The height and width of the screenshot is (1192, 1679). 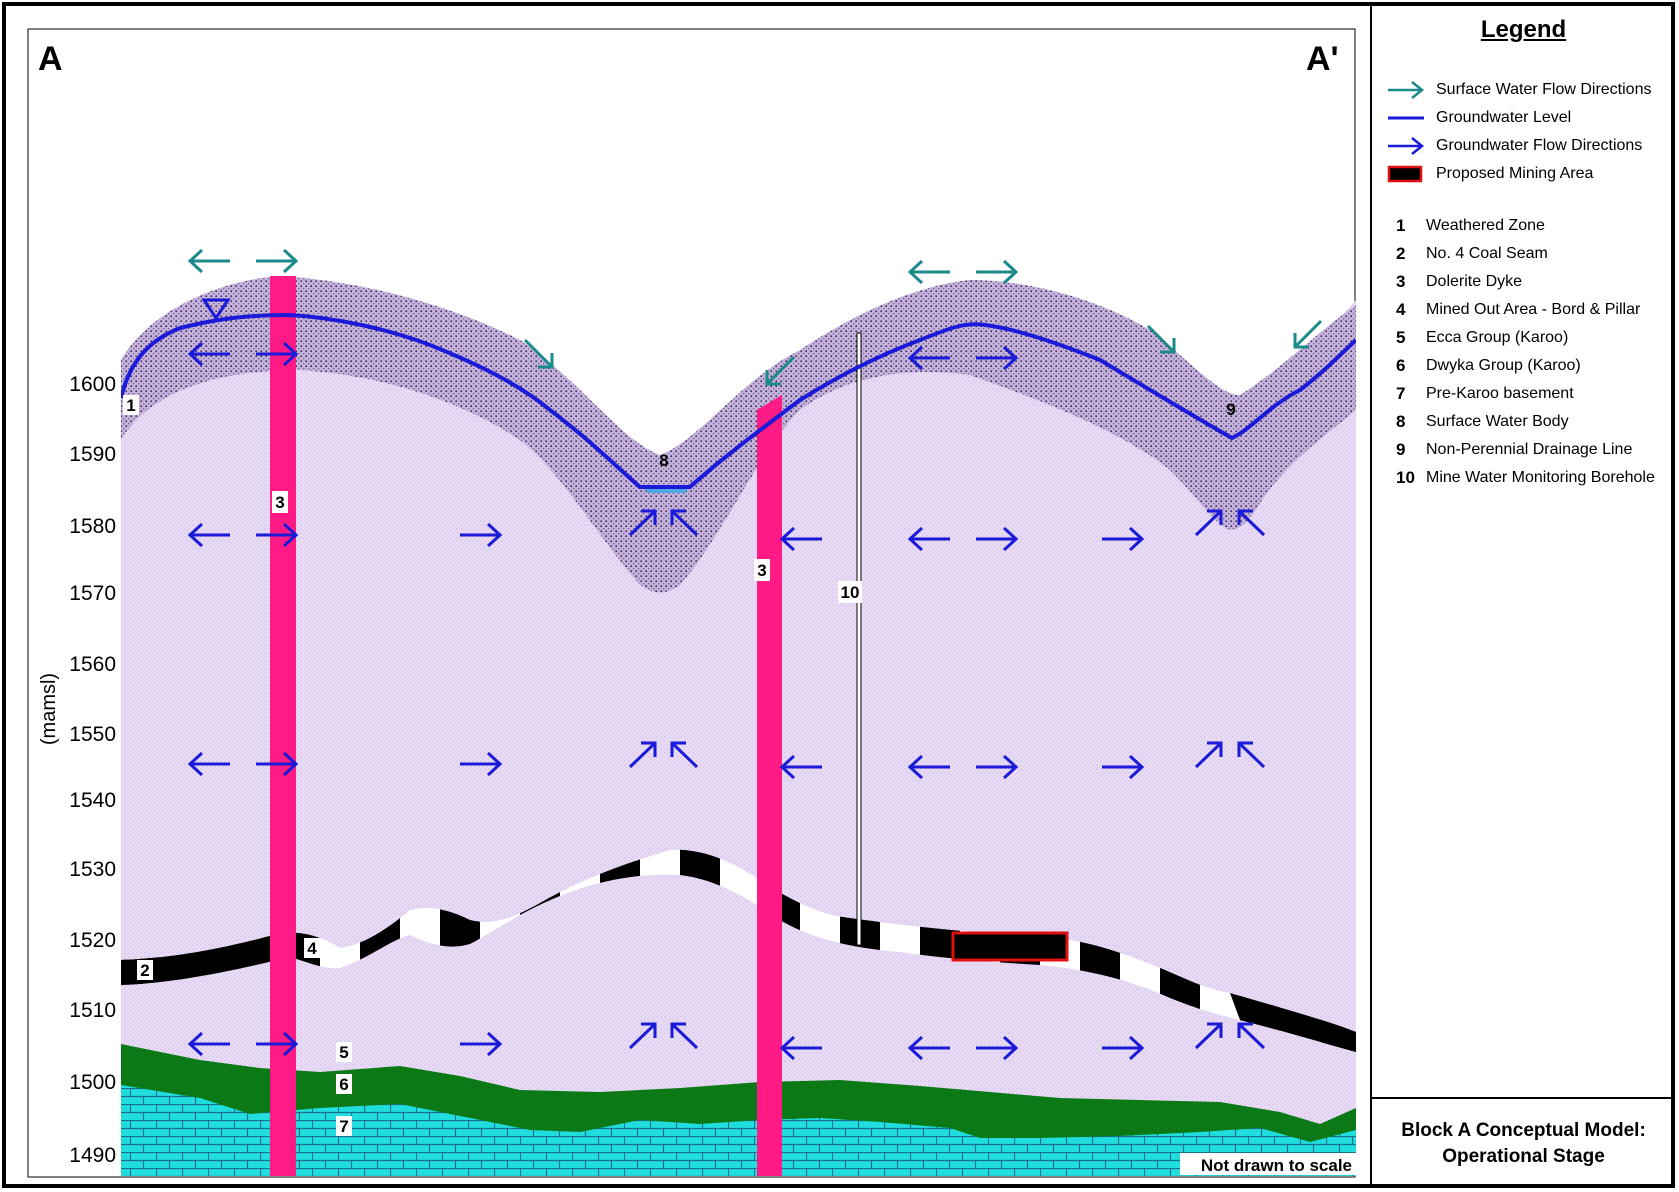 I want to click on legend-label: Dwyka Group (Karoo), so click(x=1503, y=365).